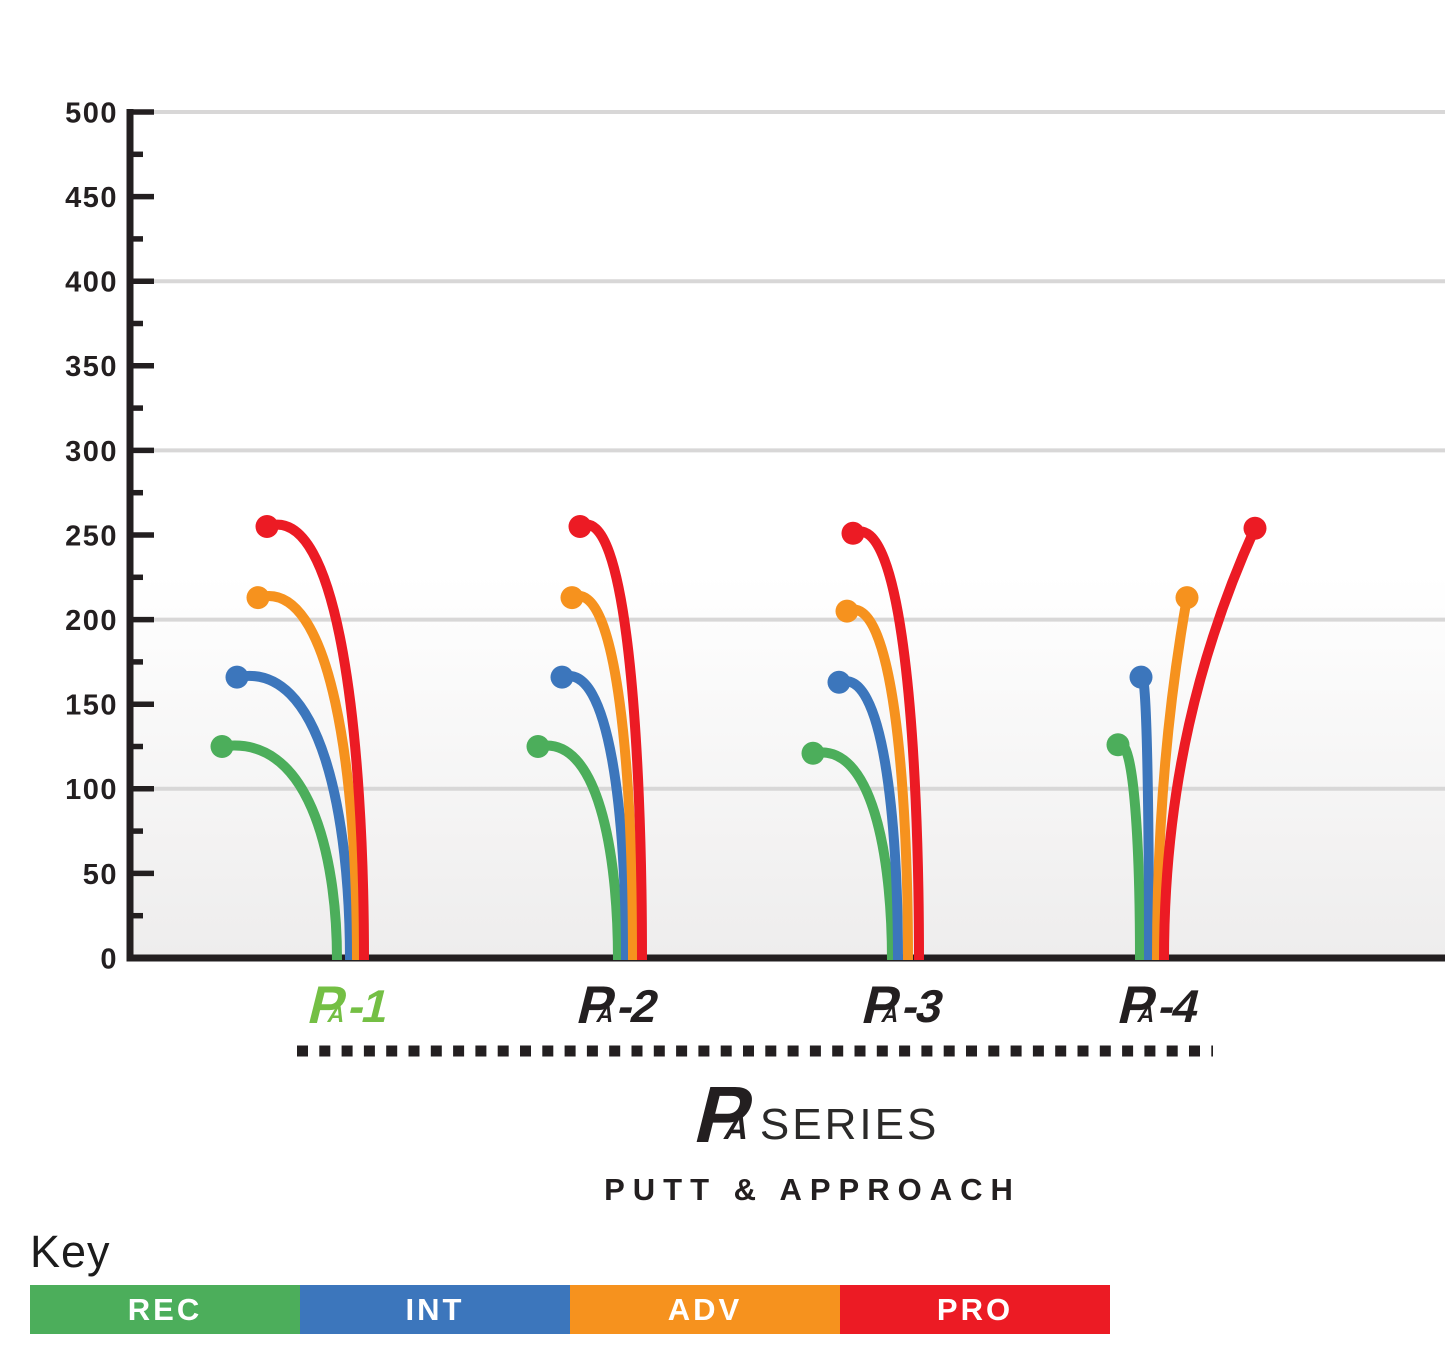 The image size is (1445, 1363). What do you see at coordinates (853, 533) in the screenshot?
I see `landing-dot-PA-3-PRO` at bounding box center [853, 533].